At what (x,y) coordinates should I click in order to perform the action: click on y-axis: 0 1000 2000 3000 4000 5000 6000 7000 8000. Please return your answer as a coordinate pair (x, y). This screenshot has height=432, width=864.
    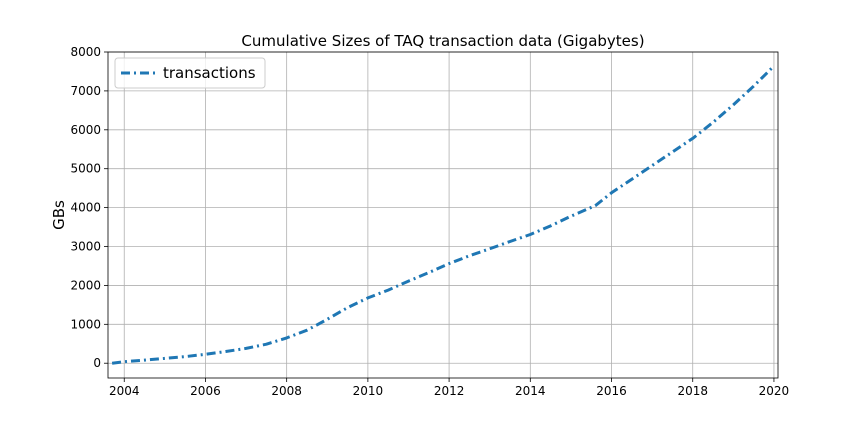
    Looking at the image, I should click on (89, 207).